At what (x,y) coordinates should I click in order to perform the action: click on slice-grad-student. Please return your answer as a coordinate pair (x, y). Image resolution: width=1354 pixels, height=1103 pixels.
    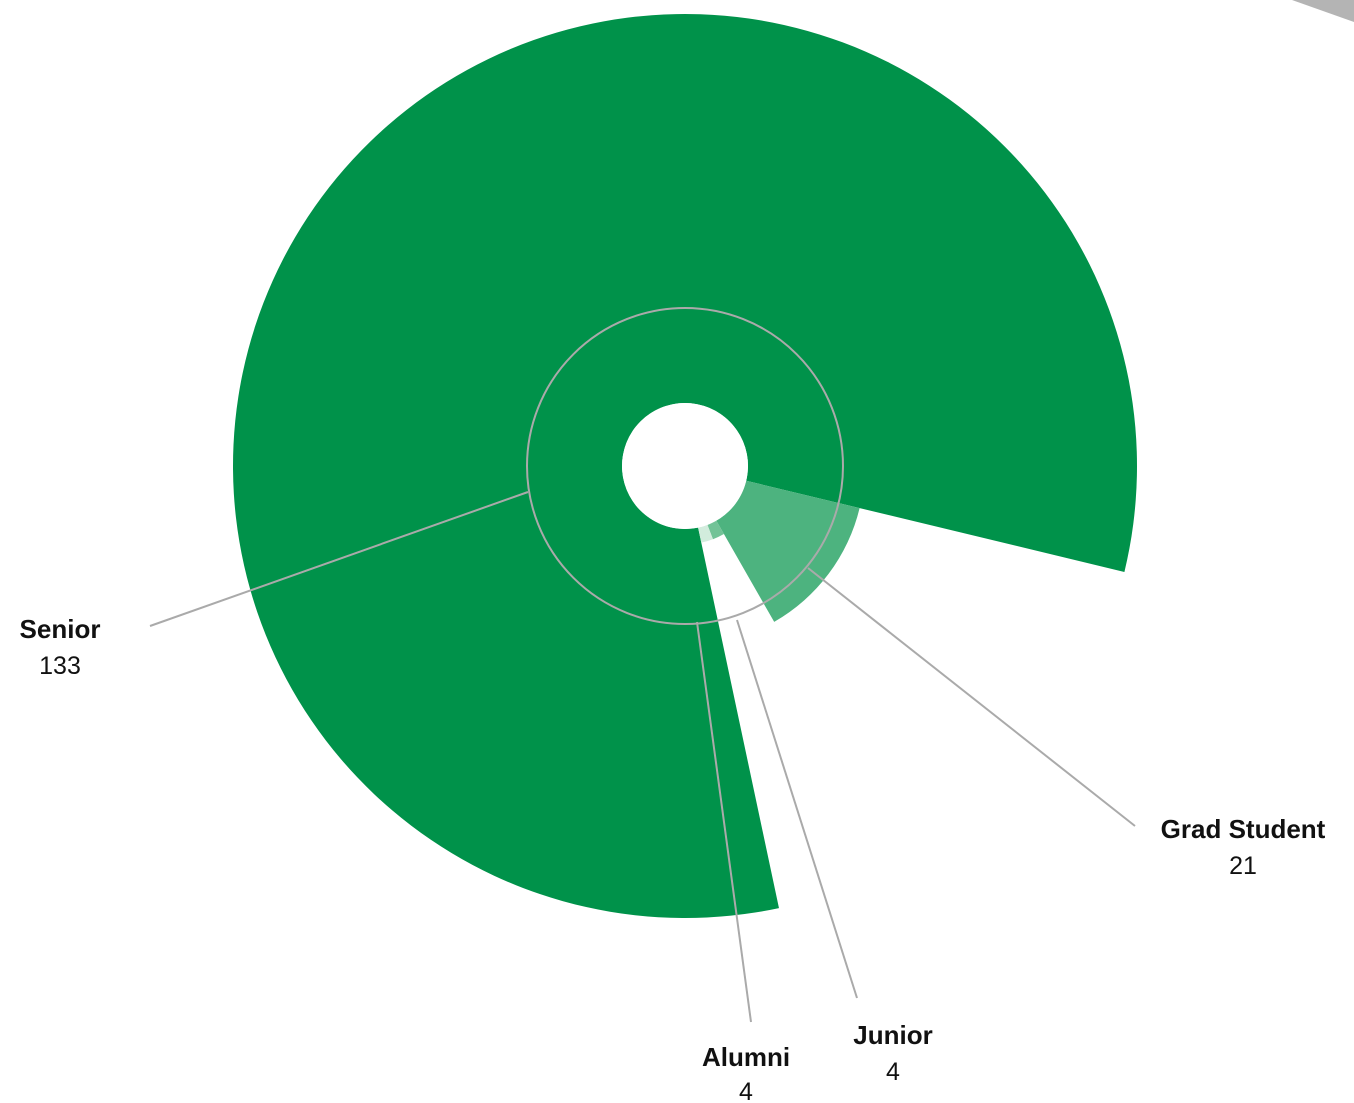
    Looking at the image, I should click on (788, 551).